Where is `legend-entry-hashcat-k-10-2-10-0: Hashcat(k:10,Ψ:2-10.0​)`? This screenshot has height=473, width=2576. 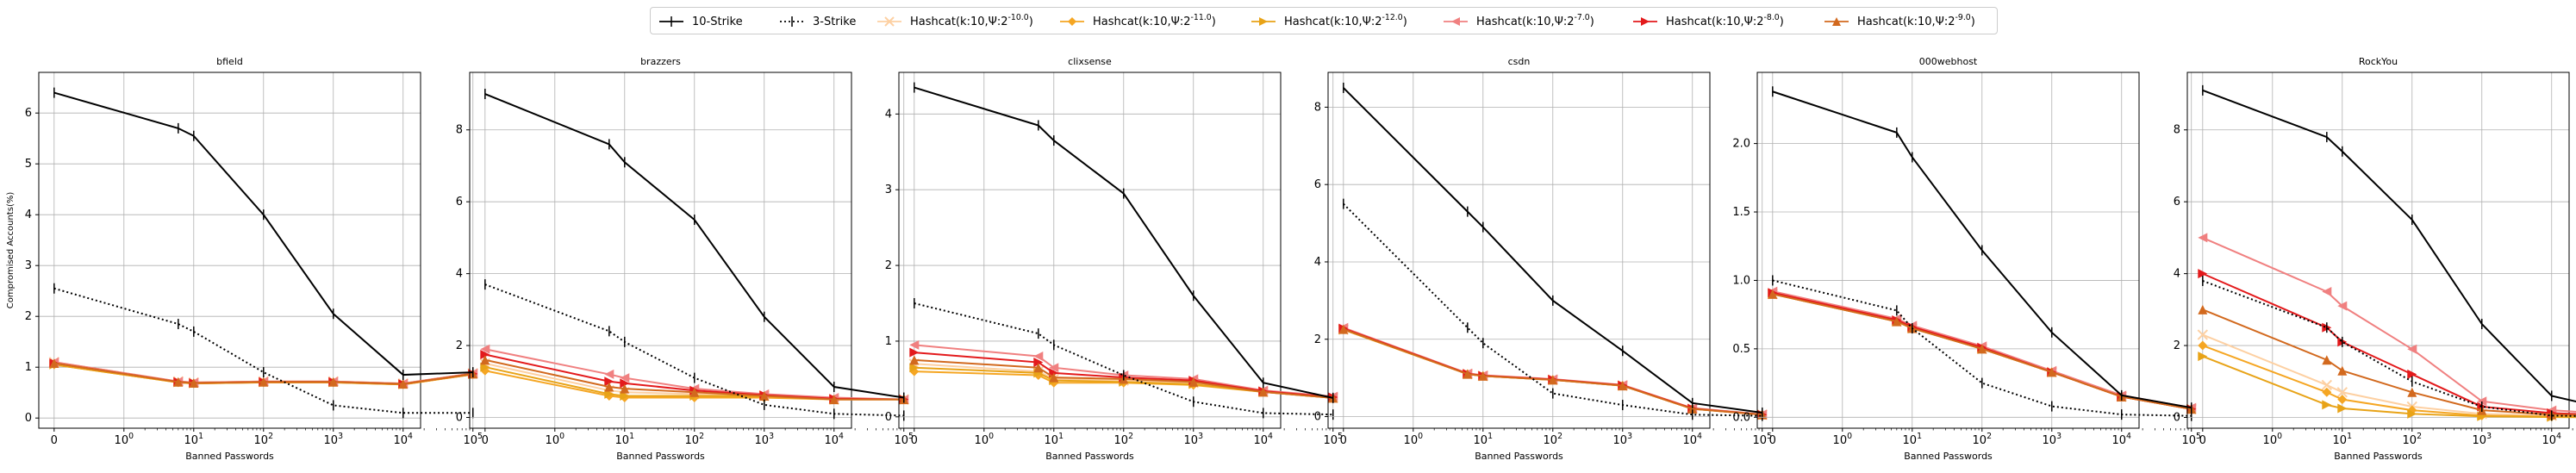
legend-entry-hashcat-k-10-2-10-0: Hashcat(k:10,Ψ:2-10.0​) is located at coordinates (955, 21).